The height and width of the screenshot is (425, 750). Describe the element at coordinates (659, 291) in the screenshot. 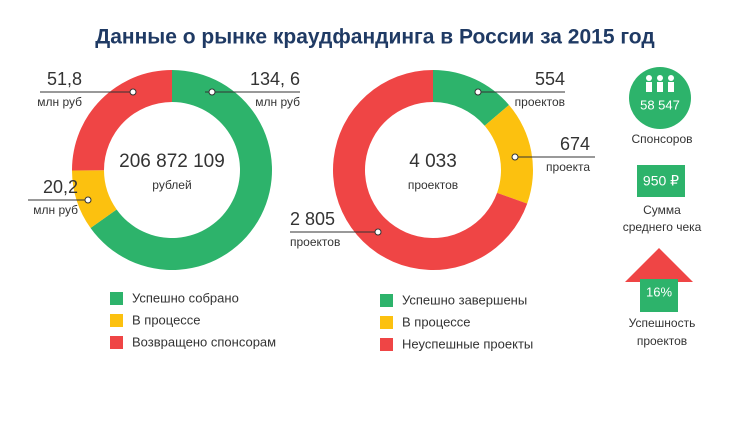

I see `success-value: 16%` at that location.